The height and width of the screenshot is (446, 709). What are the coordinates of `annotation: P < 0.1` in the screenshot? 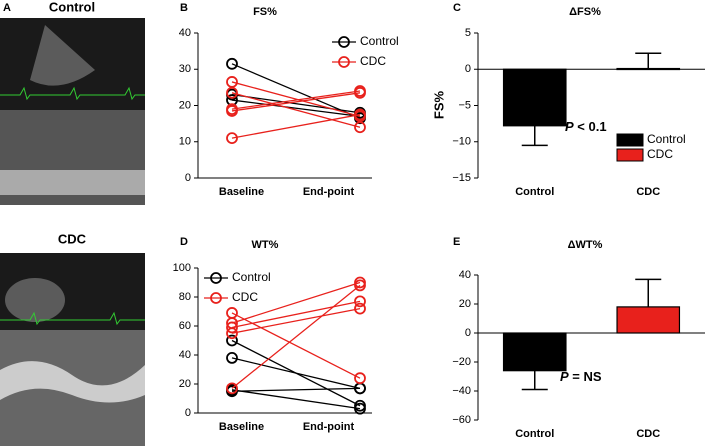 It's located at (586, 126).